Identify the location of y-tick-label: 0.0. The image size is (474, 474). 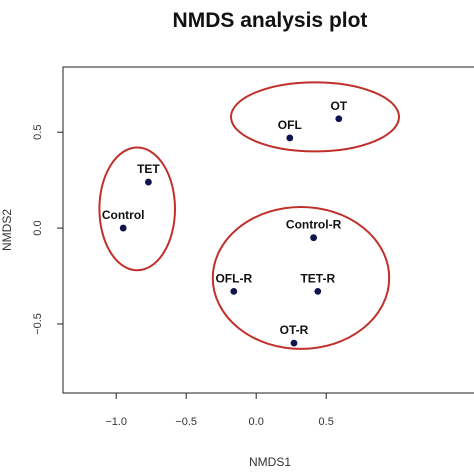
(38, 227).